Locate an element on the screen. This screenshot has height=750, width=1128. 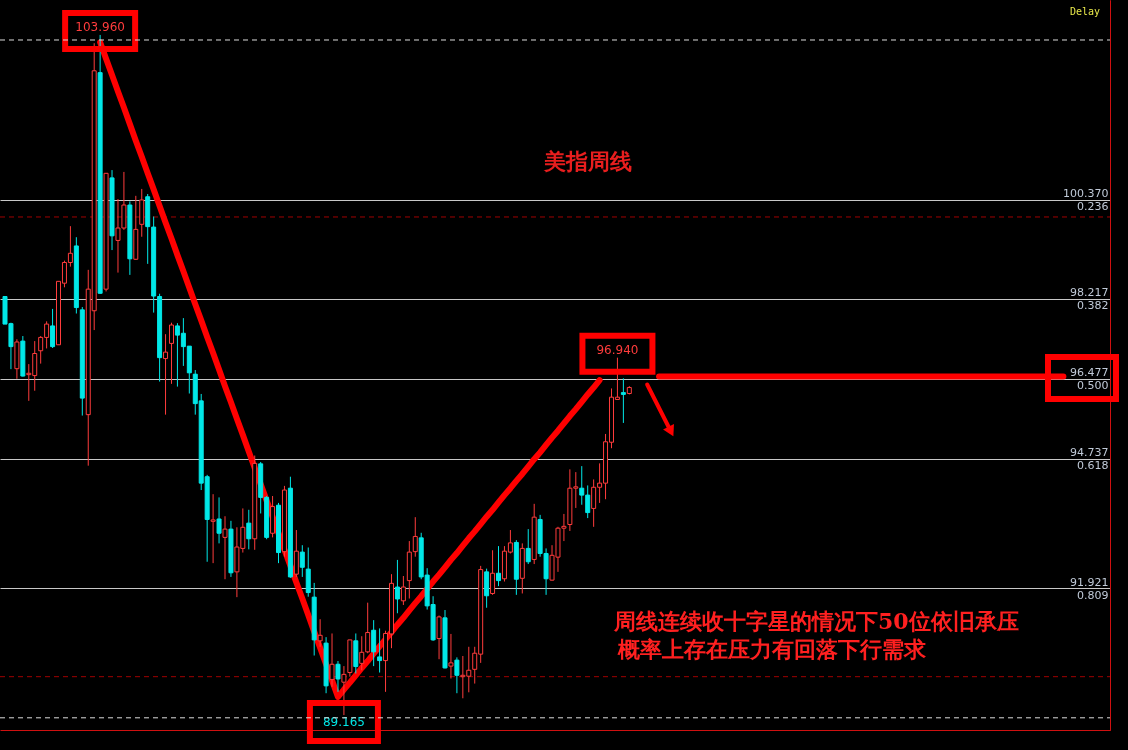
annotation: 89.165 is located at coordinates (343, 722).